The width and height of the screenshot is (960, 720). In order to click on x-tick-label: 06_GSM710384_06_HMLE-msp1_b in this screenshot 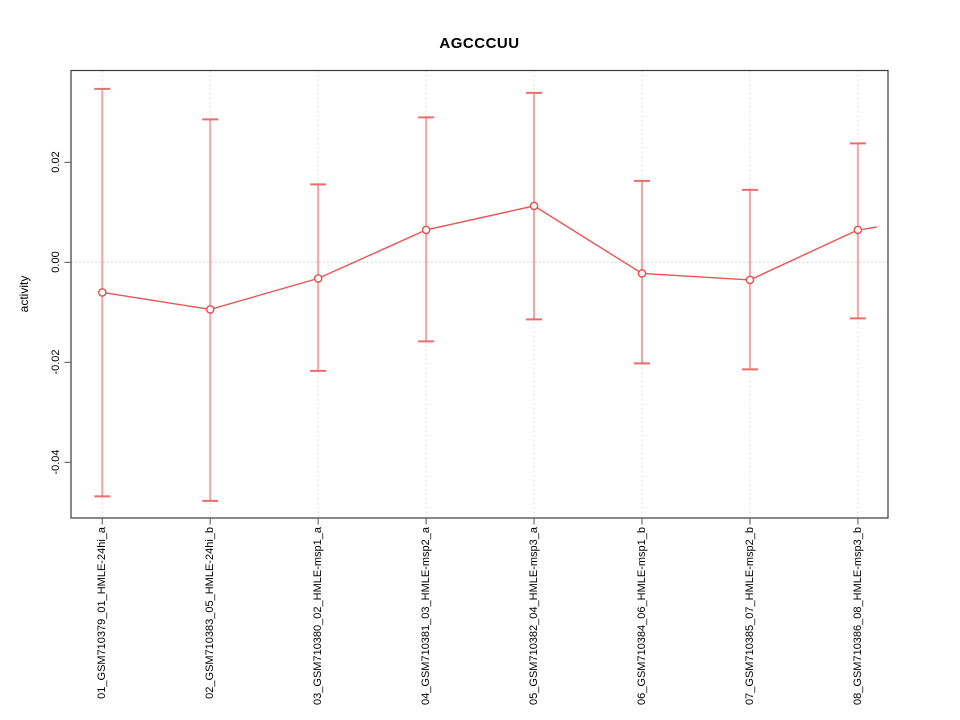, I will do `click(642, 616)`.